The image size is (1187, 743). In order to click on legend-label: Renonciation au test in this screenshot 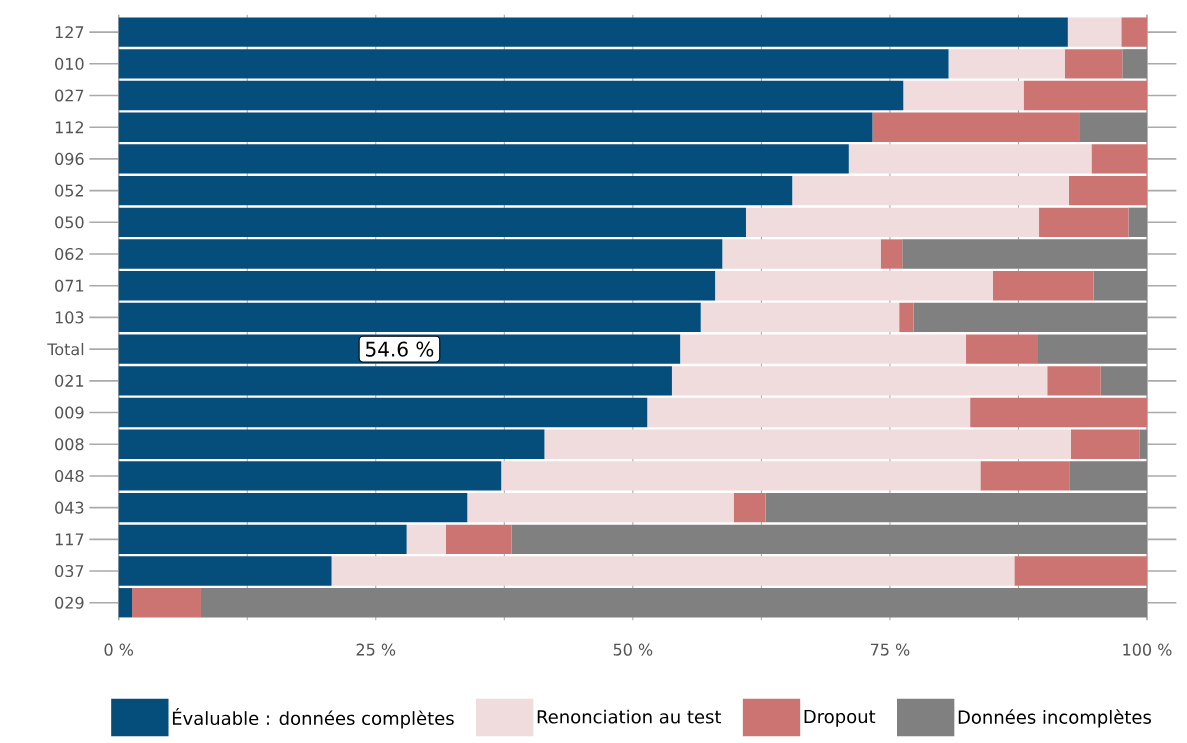, I will do `click(629, 716)`.